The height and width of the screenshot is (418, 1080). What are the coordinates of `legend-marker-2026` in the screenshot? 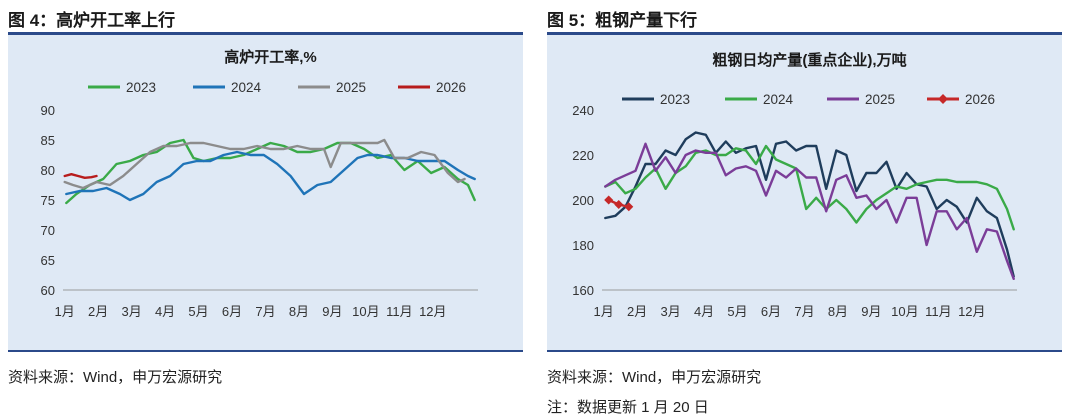 It's located at (943, 99).